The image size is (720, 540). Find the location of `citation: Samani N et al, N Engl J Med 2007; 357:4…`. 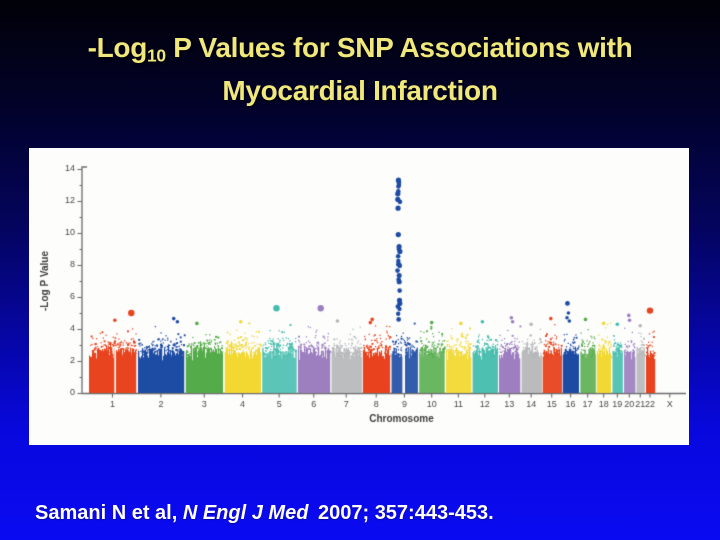

citation: Samani N et al, N Engl J Med 2007; 357:4… is located at coordinates (264, 513).